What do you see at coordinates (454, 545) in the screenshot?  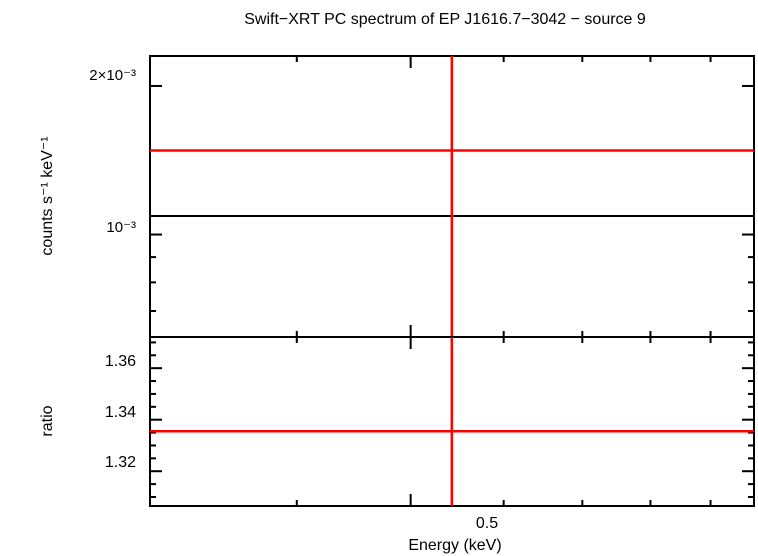 I see `x-axis-label: Energy (keV)` at bounding box center [454, 545].